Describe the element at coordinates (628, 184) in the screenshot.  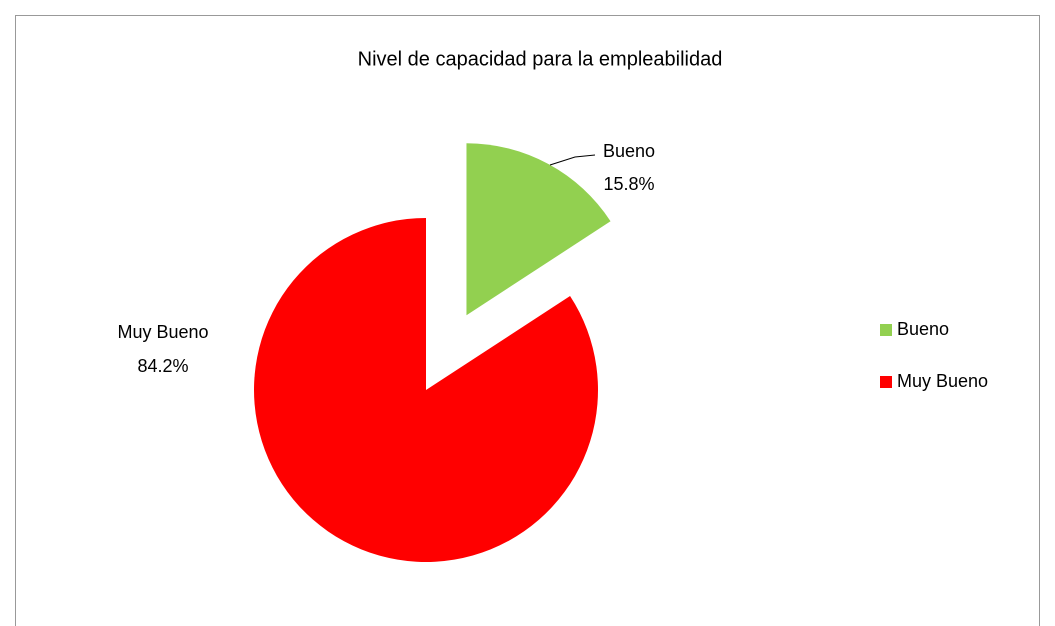
I see `data-label-value: 15.8%` at that location.